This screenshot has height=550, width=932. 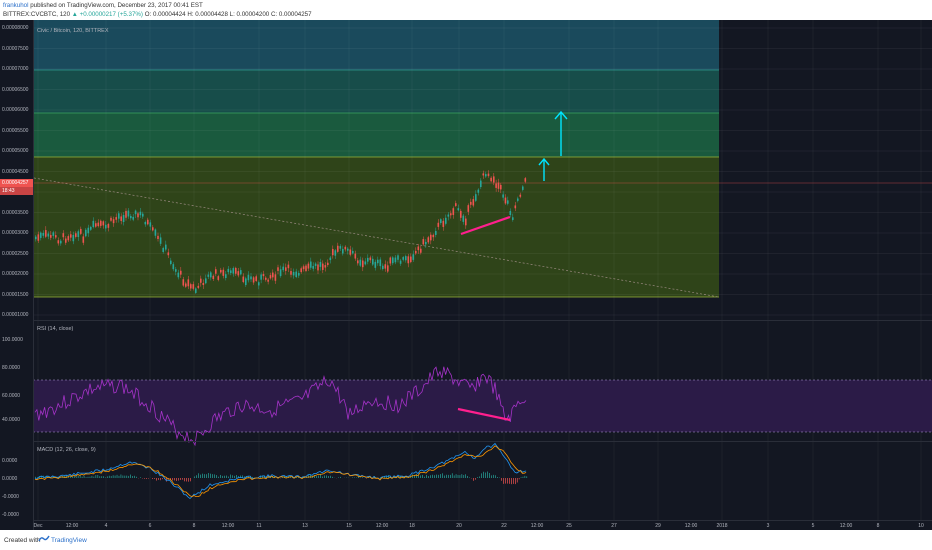 I want to click on author-link: frankuhol, so click(x=16, y=5).